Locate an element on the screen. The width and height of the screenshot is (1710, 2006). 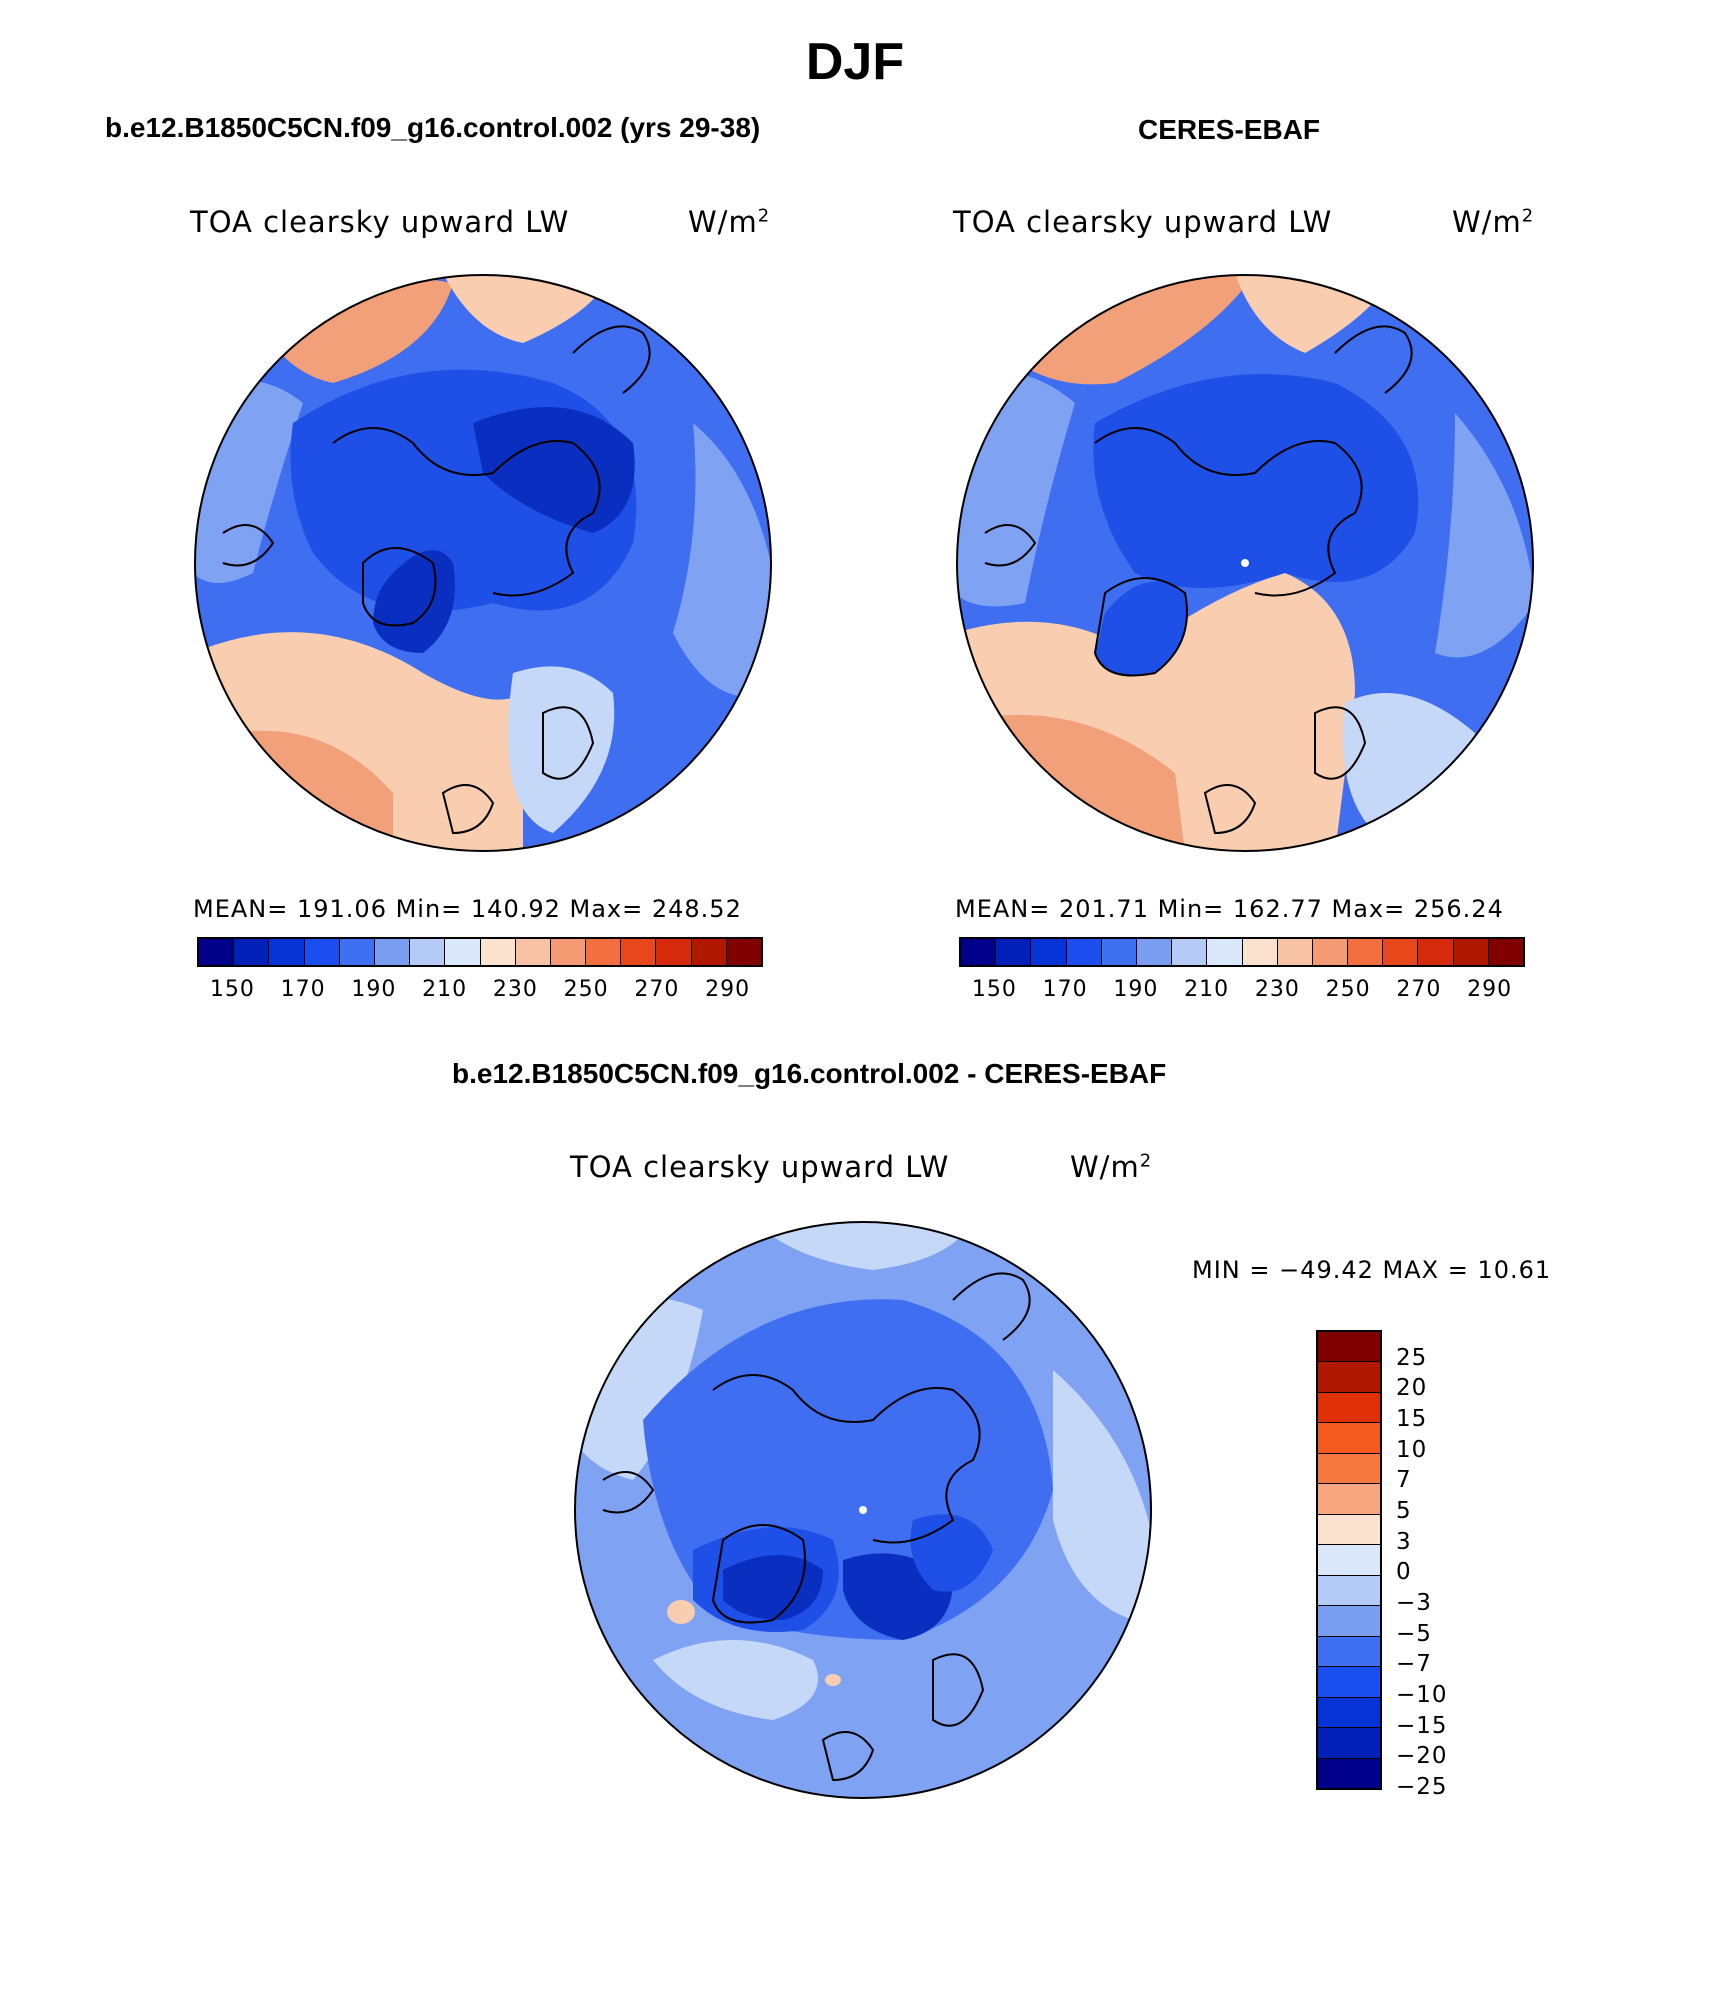
obs-stats: MEAN= 201.71 Min= 162.77 Max= 256.24 is located at coordinates (1229, 909).